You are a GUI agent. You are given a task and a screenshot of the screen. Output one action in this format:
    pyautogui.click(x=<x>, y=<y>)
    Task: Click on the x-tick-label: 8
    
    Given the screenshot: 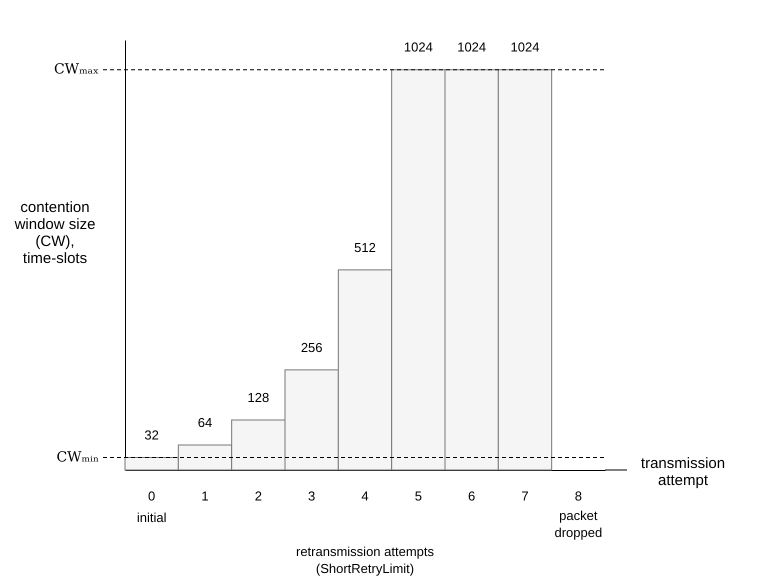 What is the action you would take?
    pyautogui.click(x=578, y=496)
    